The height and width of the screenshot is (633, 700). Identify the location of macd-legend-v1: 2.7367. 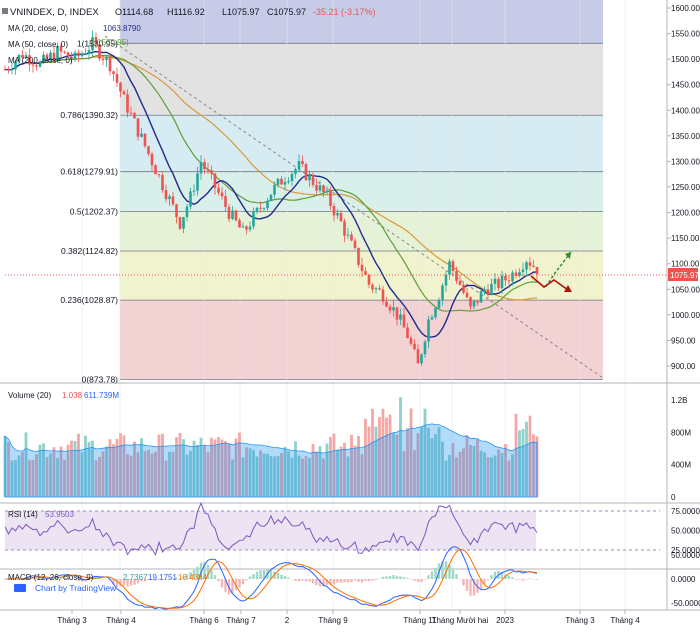
(135, 577).